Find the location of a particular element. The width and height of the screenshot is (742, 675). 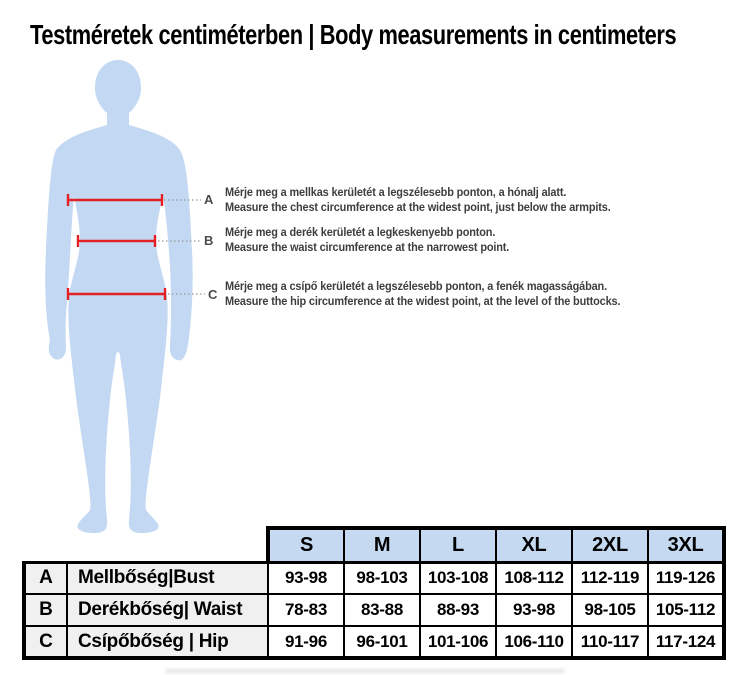

hip-measurement-line is located at coordinates (116, 294).